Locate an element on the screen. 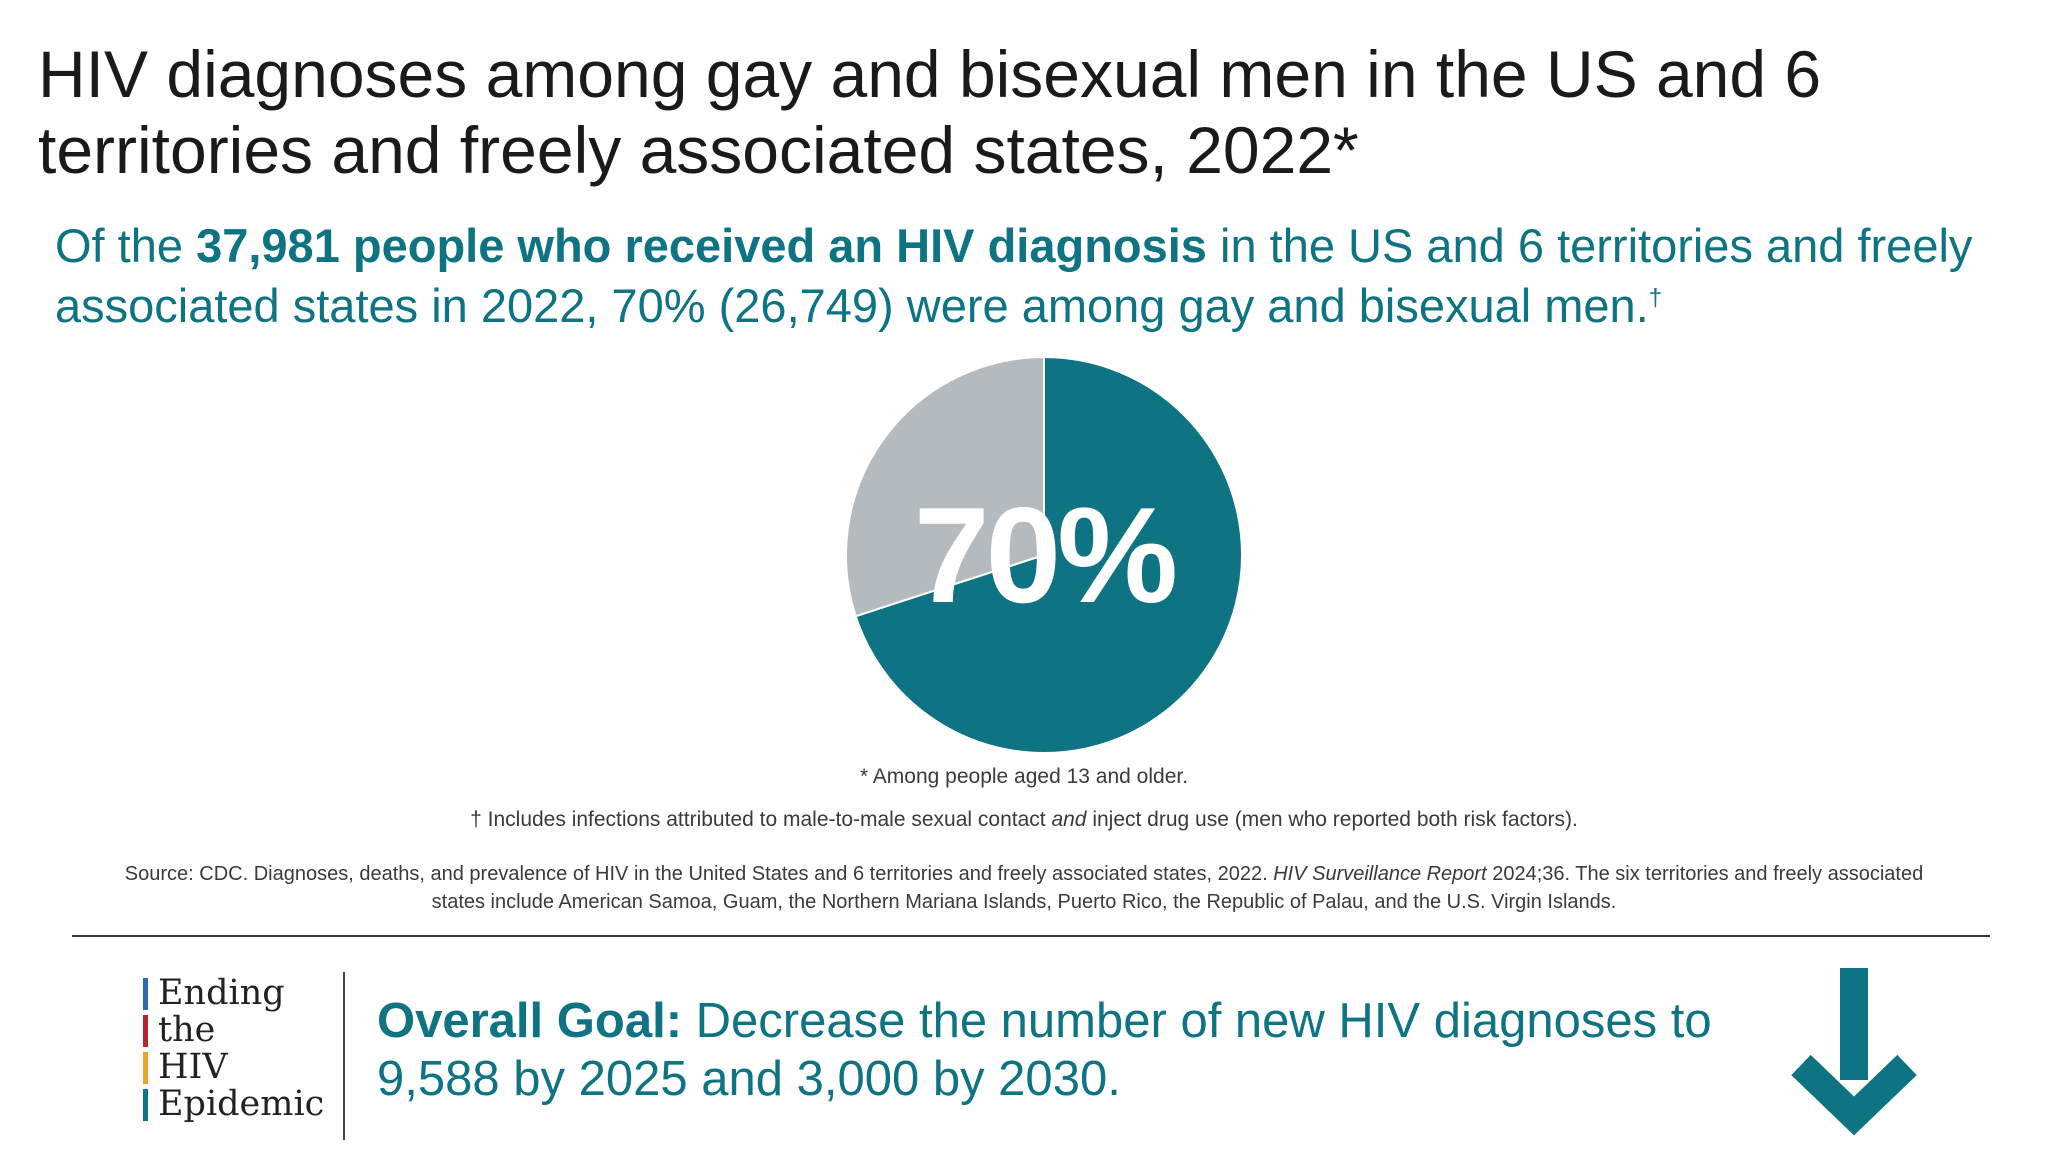 The image size is (2048, 1153). pie-center-label: 70% is located at coordinates (1045, 555).